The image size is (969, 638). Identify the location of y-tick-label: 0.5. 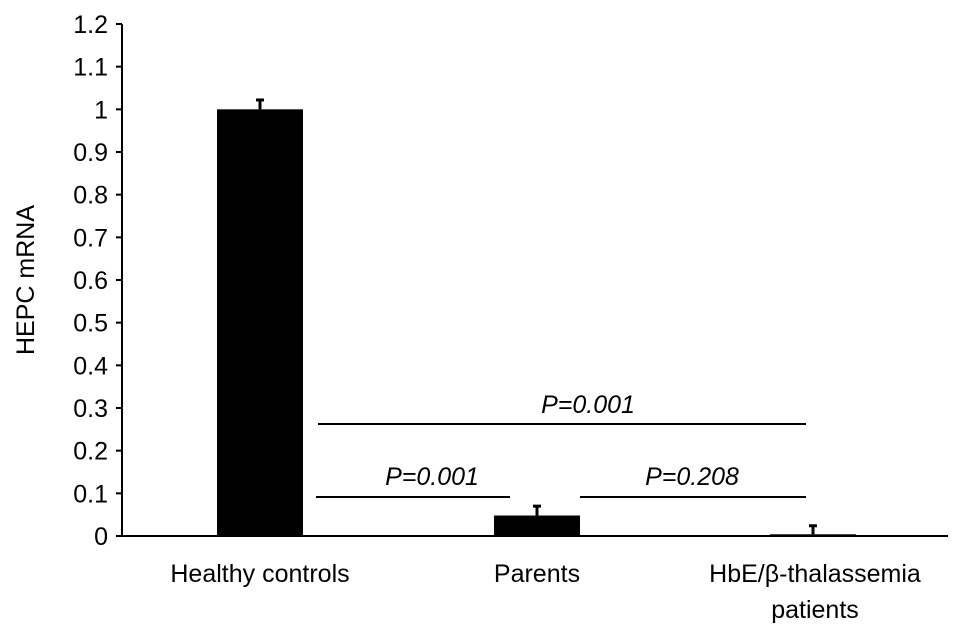
(90, 324).